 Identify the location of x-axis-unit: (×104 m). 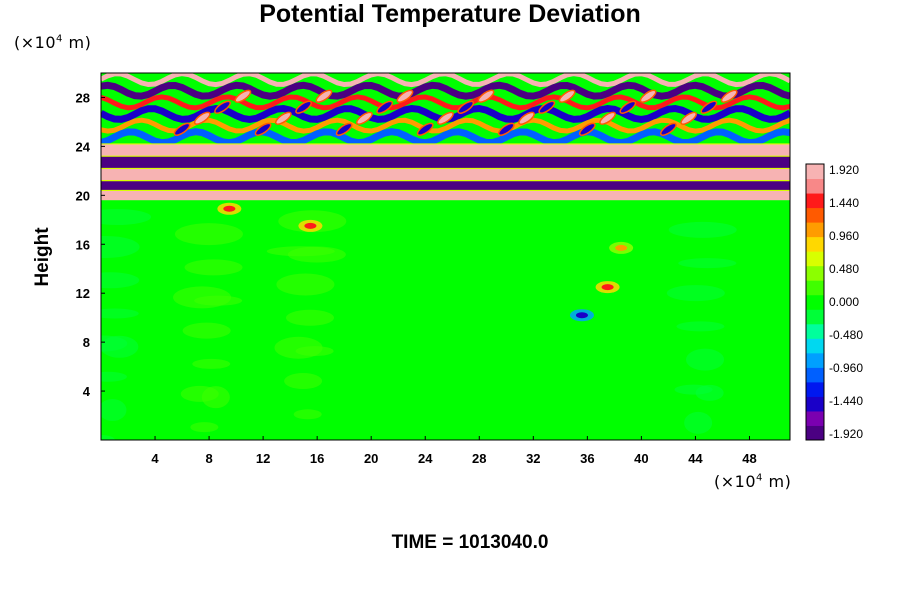
(753, 481).